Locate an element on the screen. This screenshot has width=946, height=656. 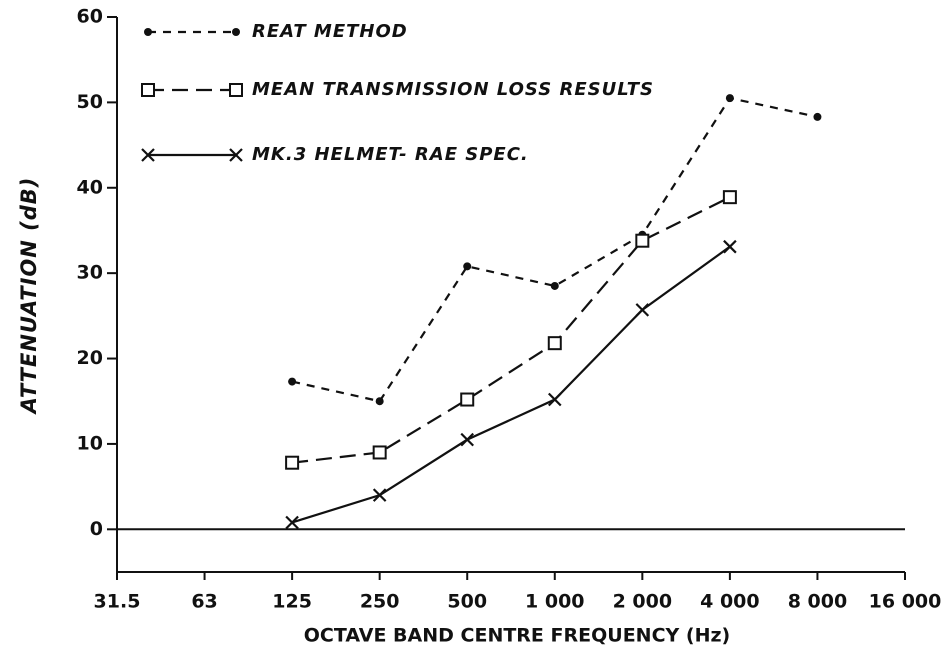
legend-label: MEAN TRANSMISSION LOSS RESULTS is located at coordinates (453, 89).